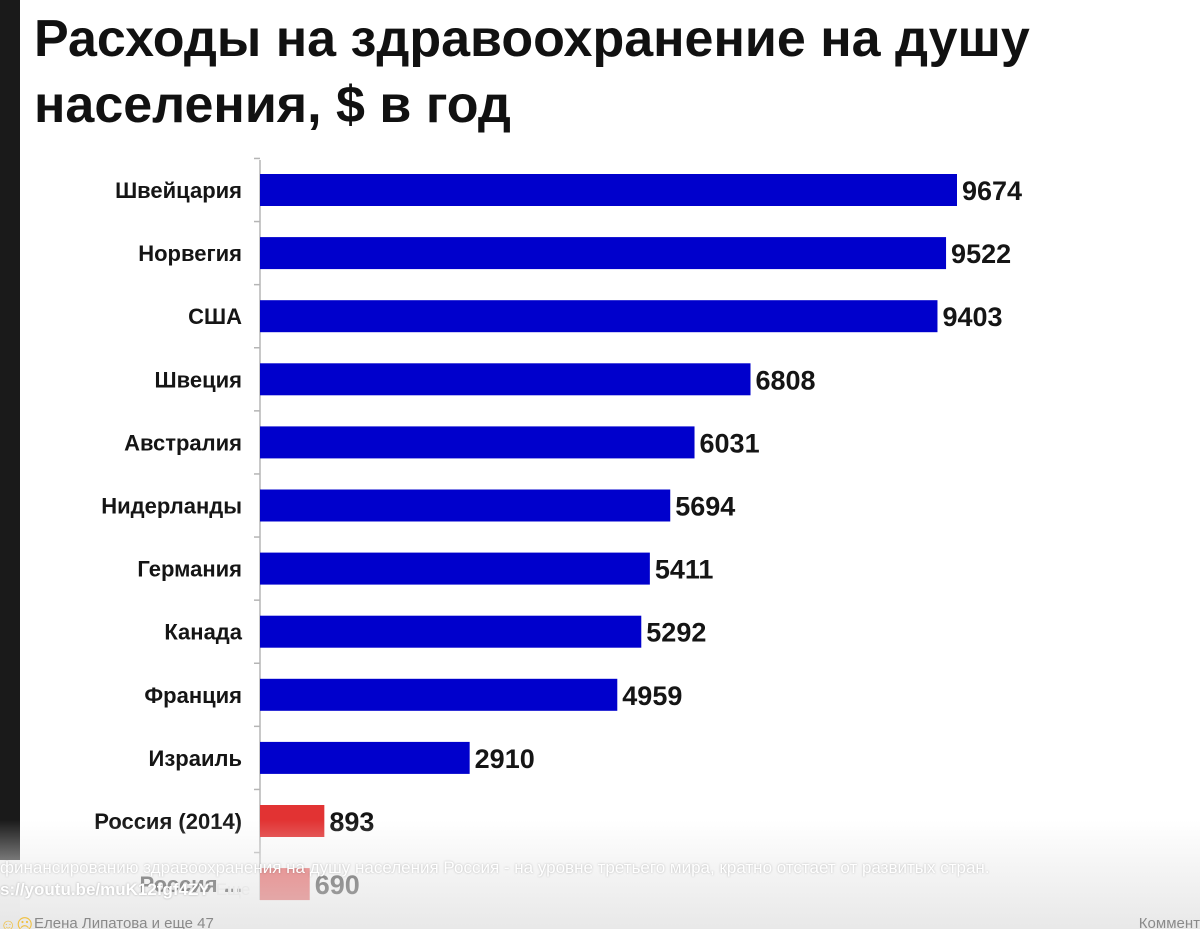 Image resolution: width=1200 pixels, height=929 pixels. I want to click on video-left-edge, so click(10, 430).